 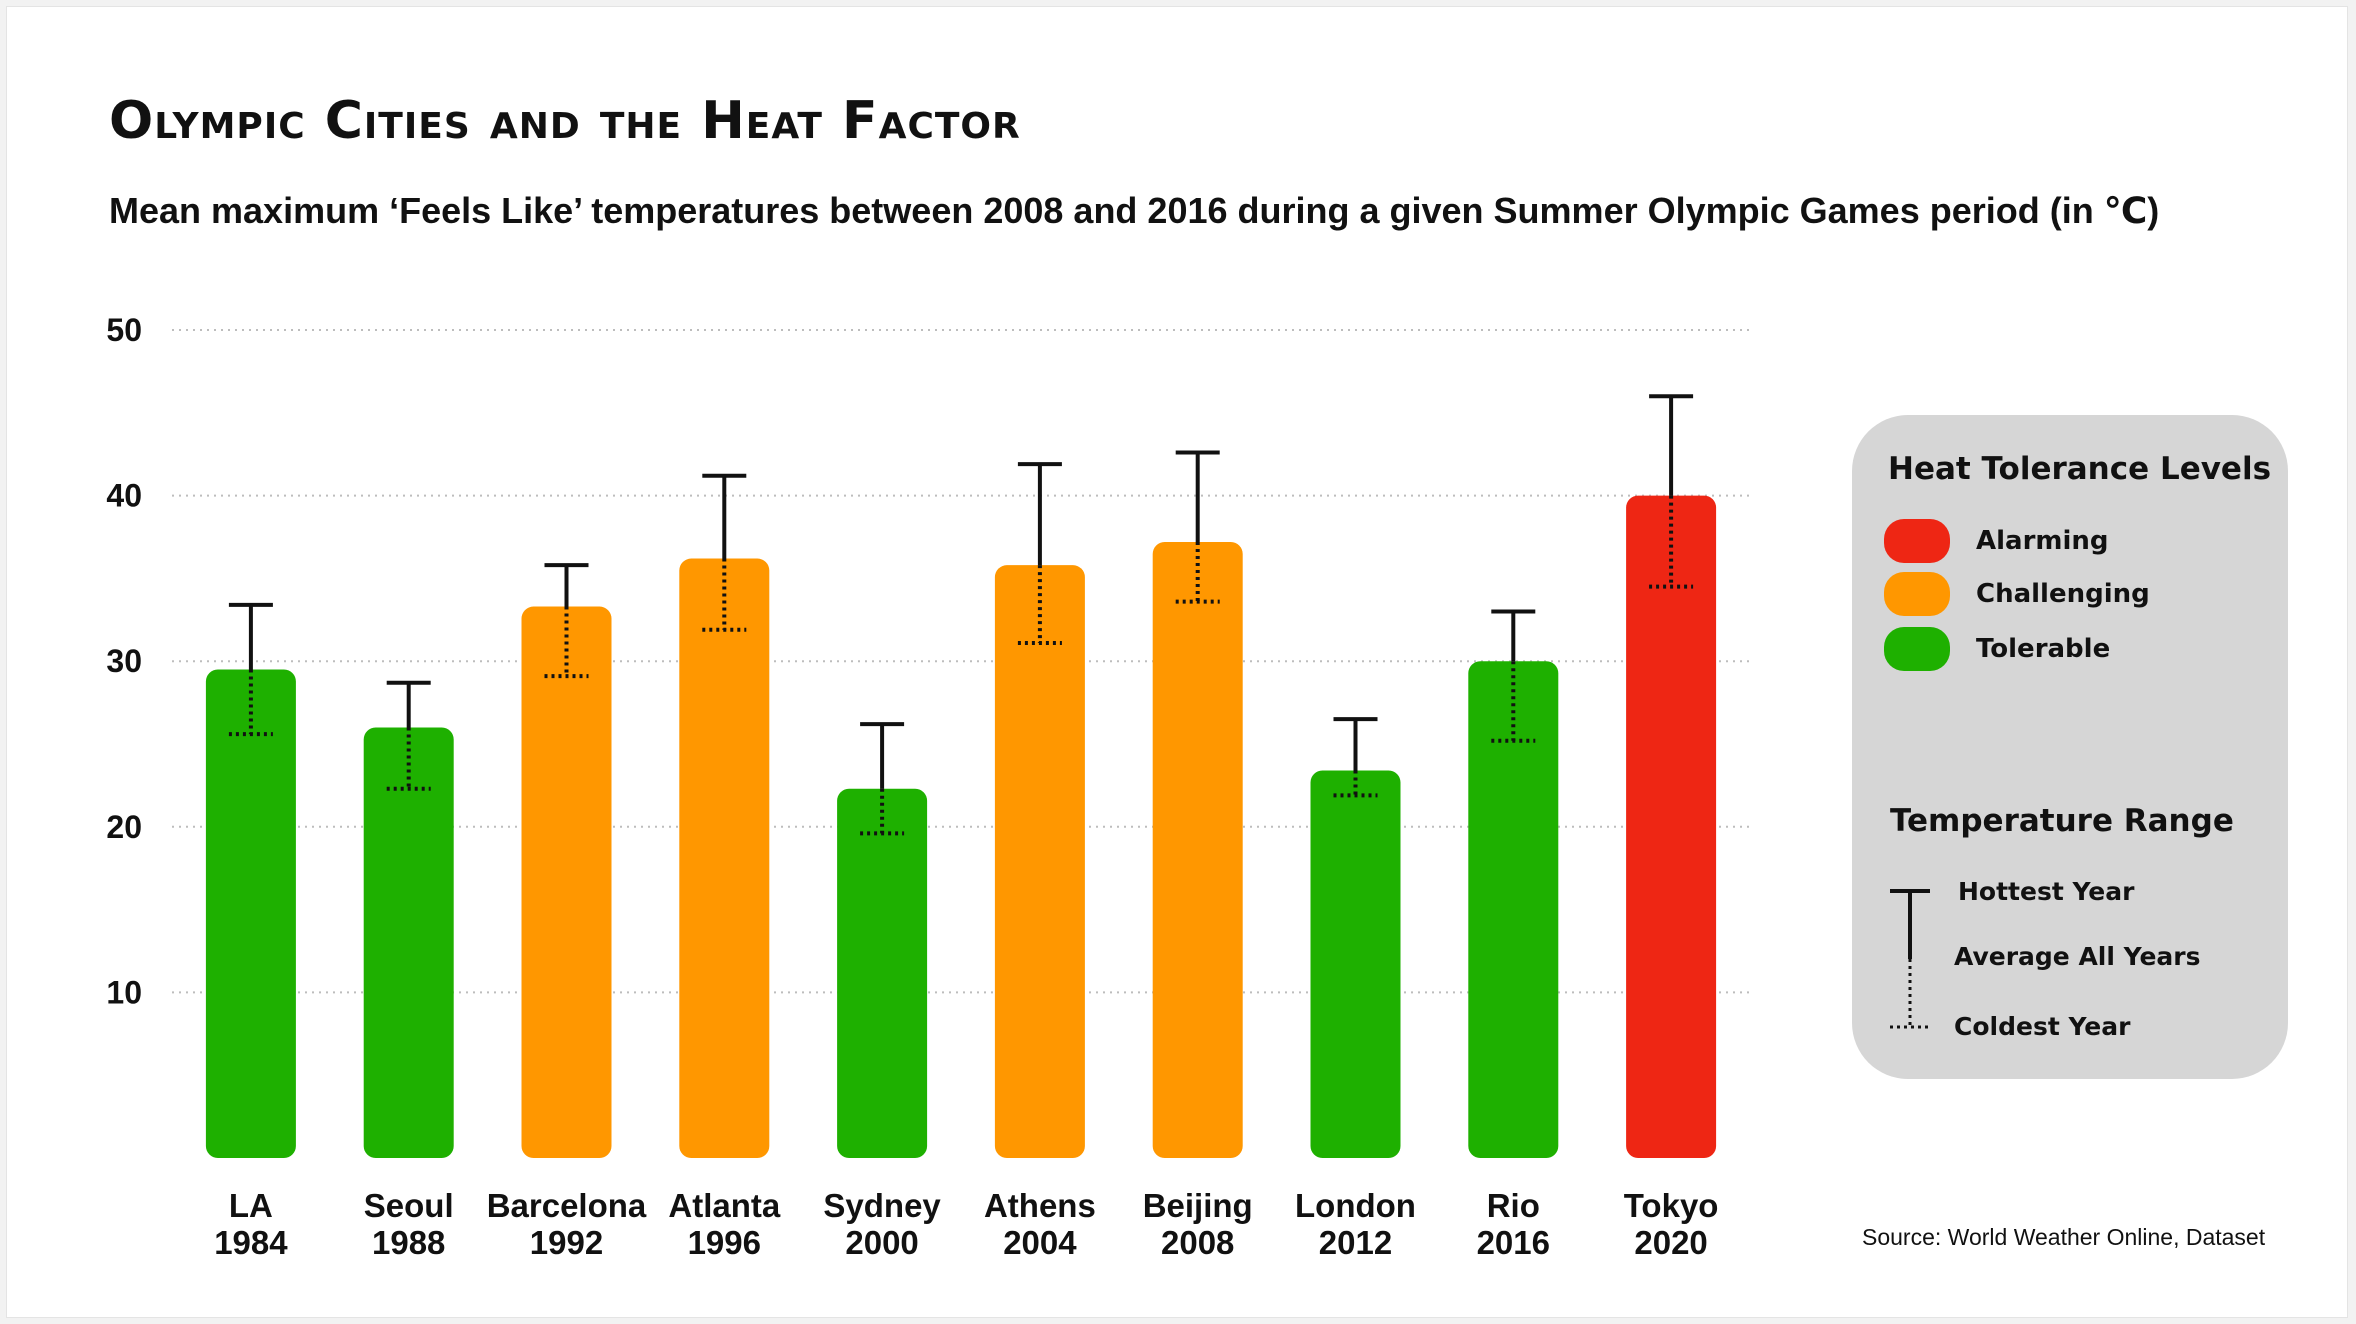 What do you see at coordinates (882, 1205) in the screenshot?
I see `x-city-label: Sydney` at bounding box center [882, 1205].